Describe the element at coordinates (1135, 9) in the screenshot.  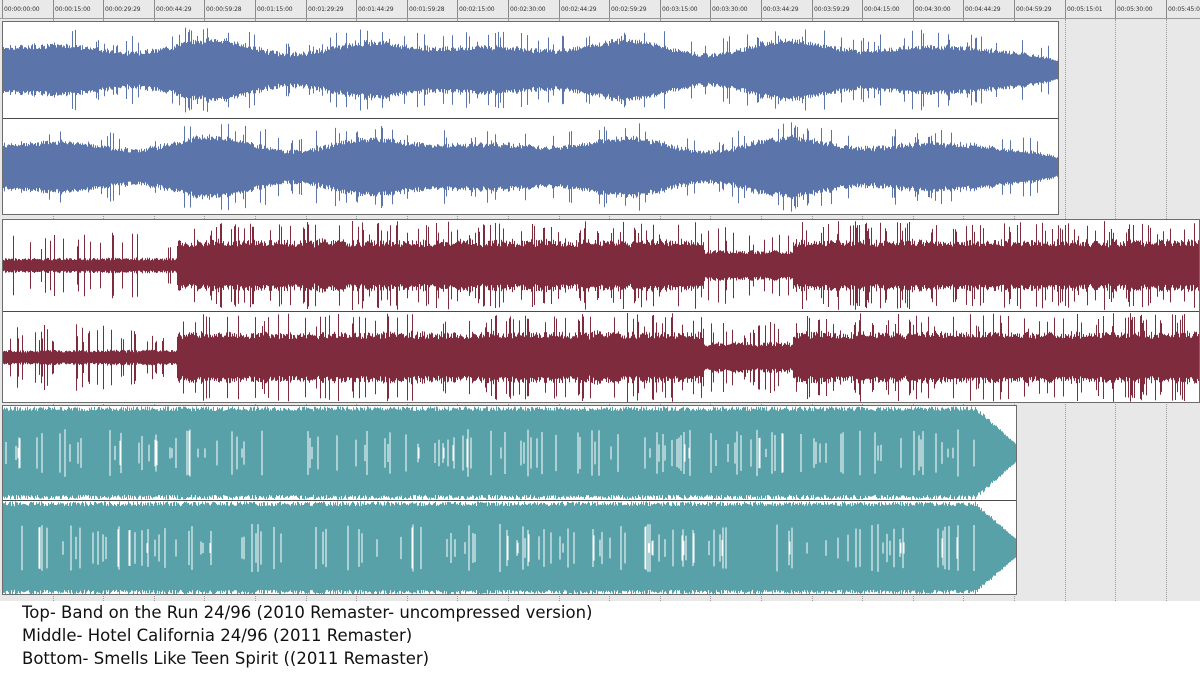
I see `ruler-tick-label: 00:05:30:00` at that location.